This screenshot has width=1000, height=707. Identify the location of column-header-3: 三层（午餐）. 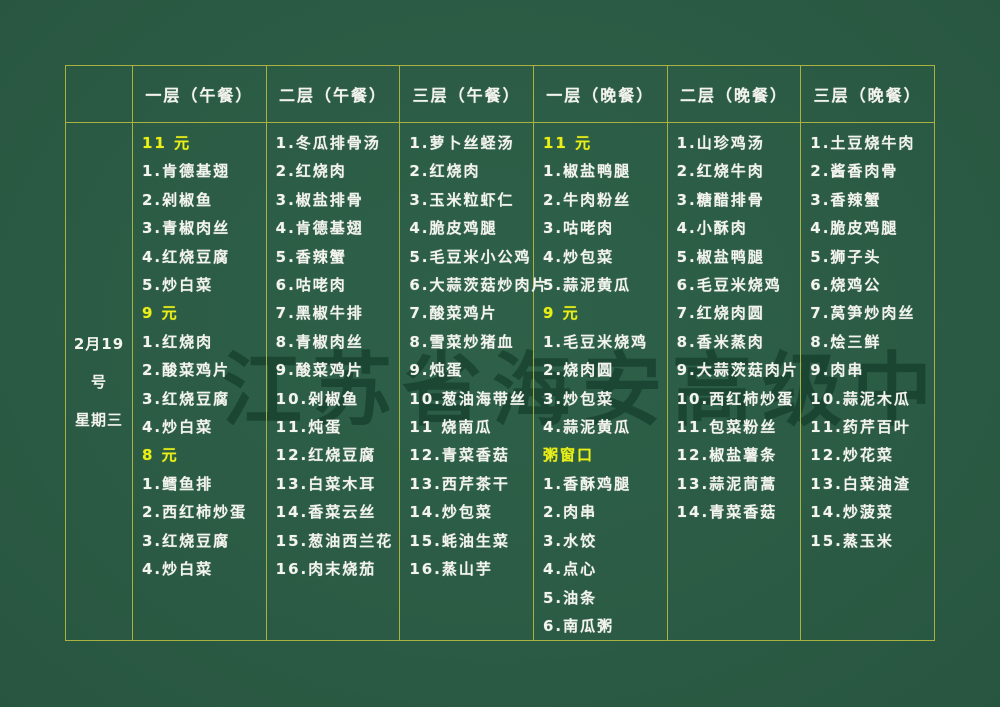
(466, 94).